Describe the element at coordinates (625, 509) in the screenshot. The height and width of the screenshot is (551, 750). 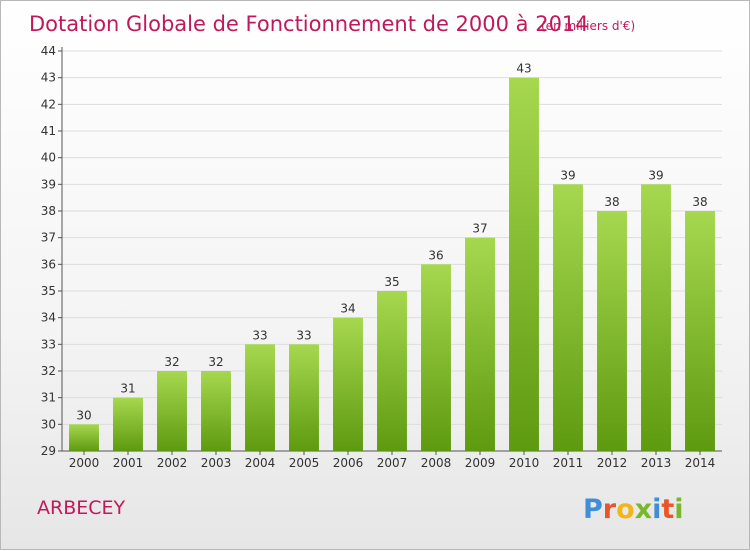
I see `logo-letter: o` at that location.